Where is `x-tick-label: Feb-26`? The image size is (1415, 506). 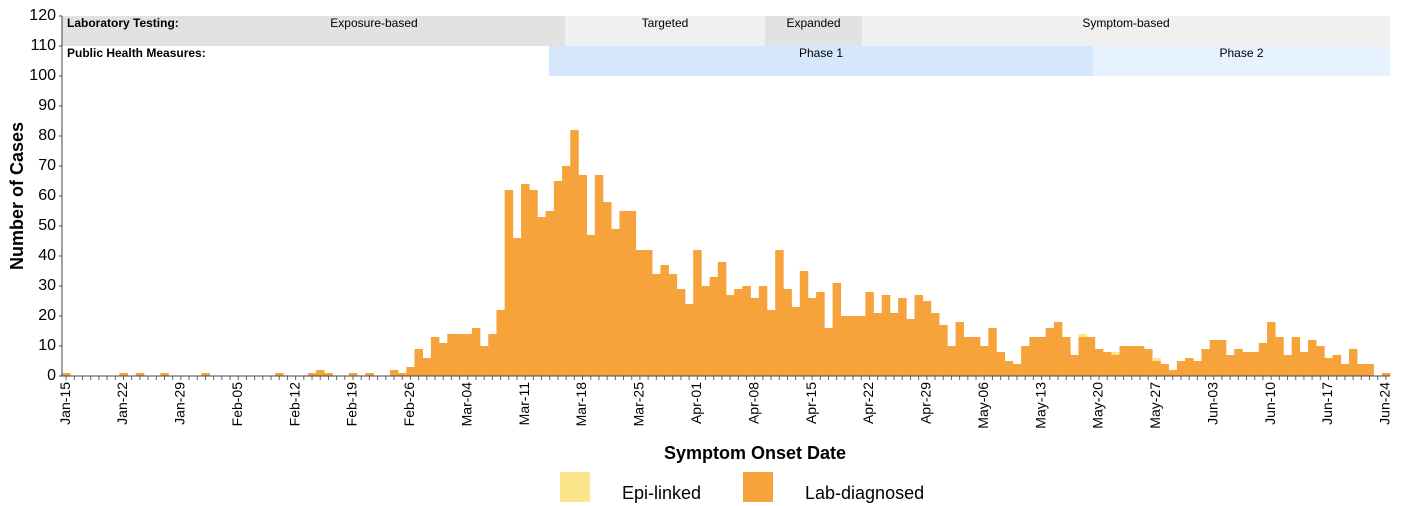
x-tick-label: Feb-26 is located at coordinates (409, 404).